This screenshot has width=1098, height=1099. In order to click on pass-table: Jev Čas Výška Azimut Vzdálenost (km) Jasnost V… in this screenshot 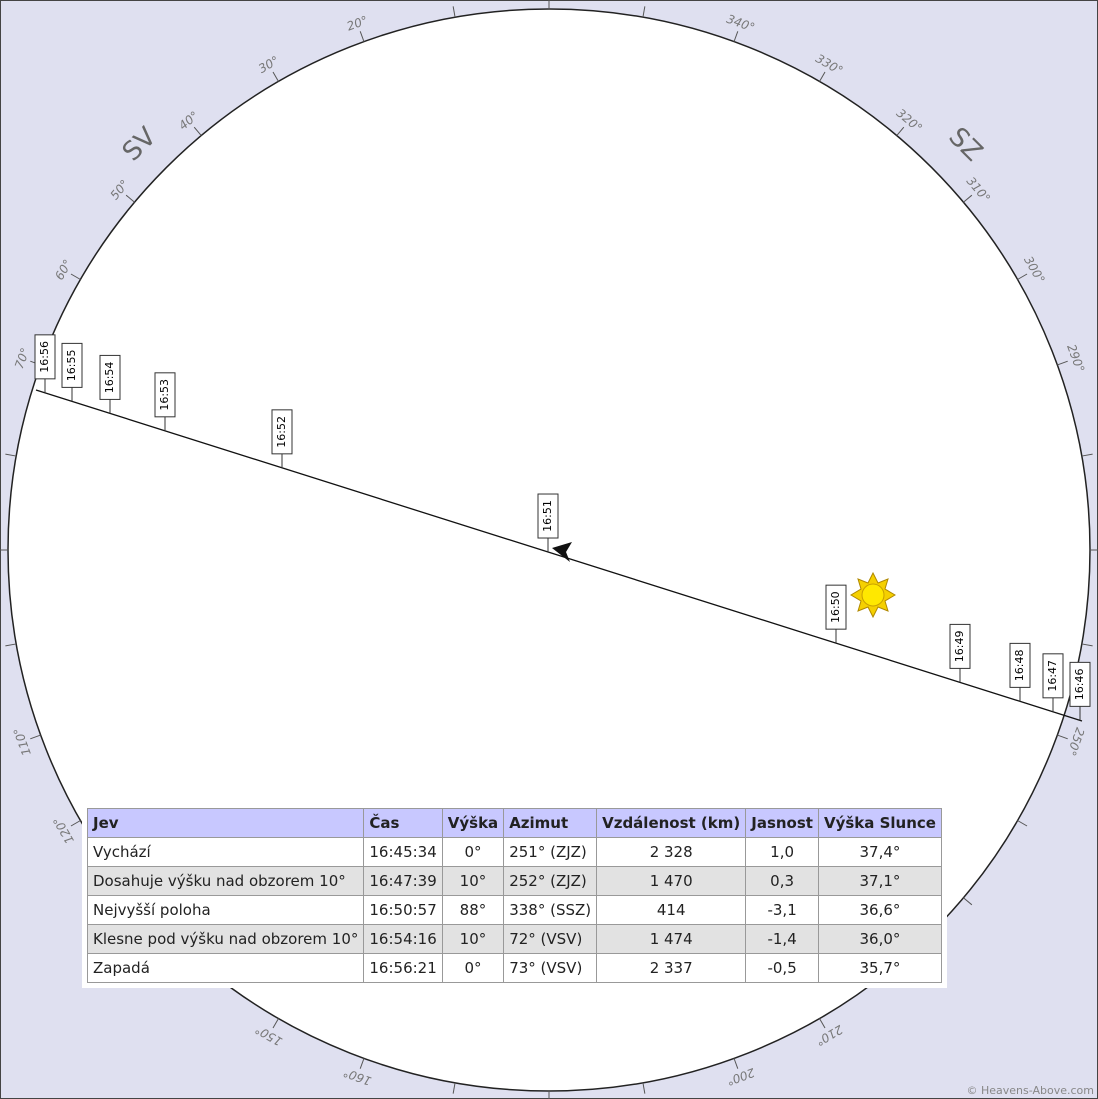, I will do `click(514, 895)`.